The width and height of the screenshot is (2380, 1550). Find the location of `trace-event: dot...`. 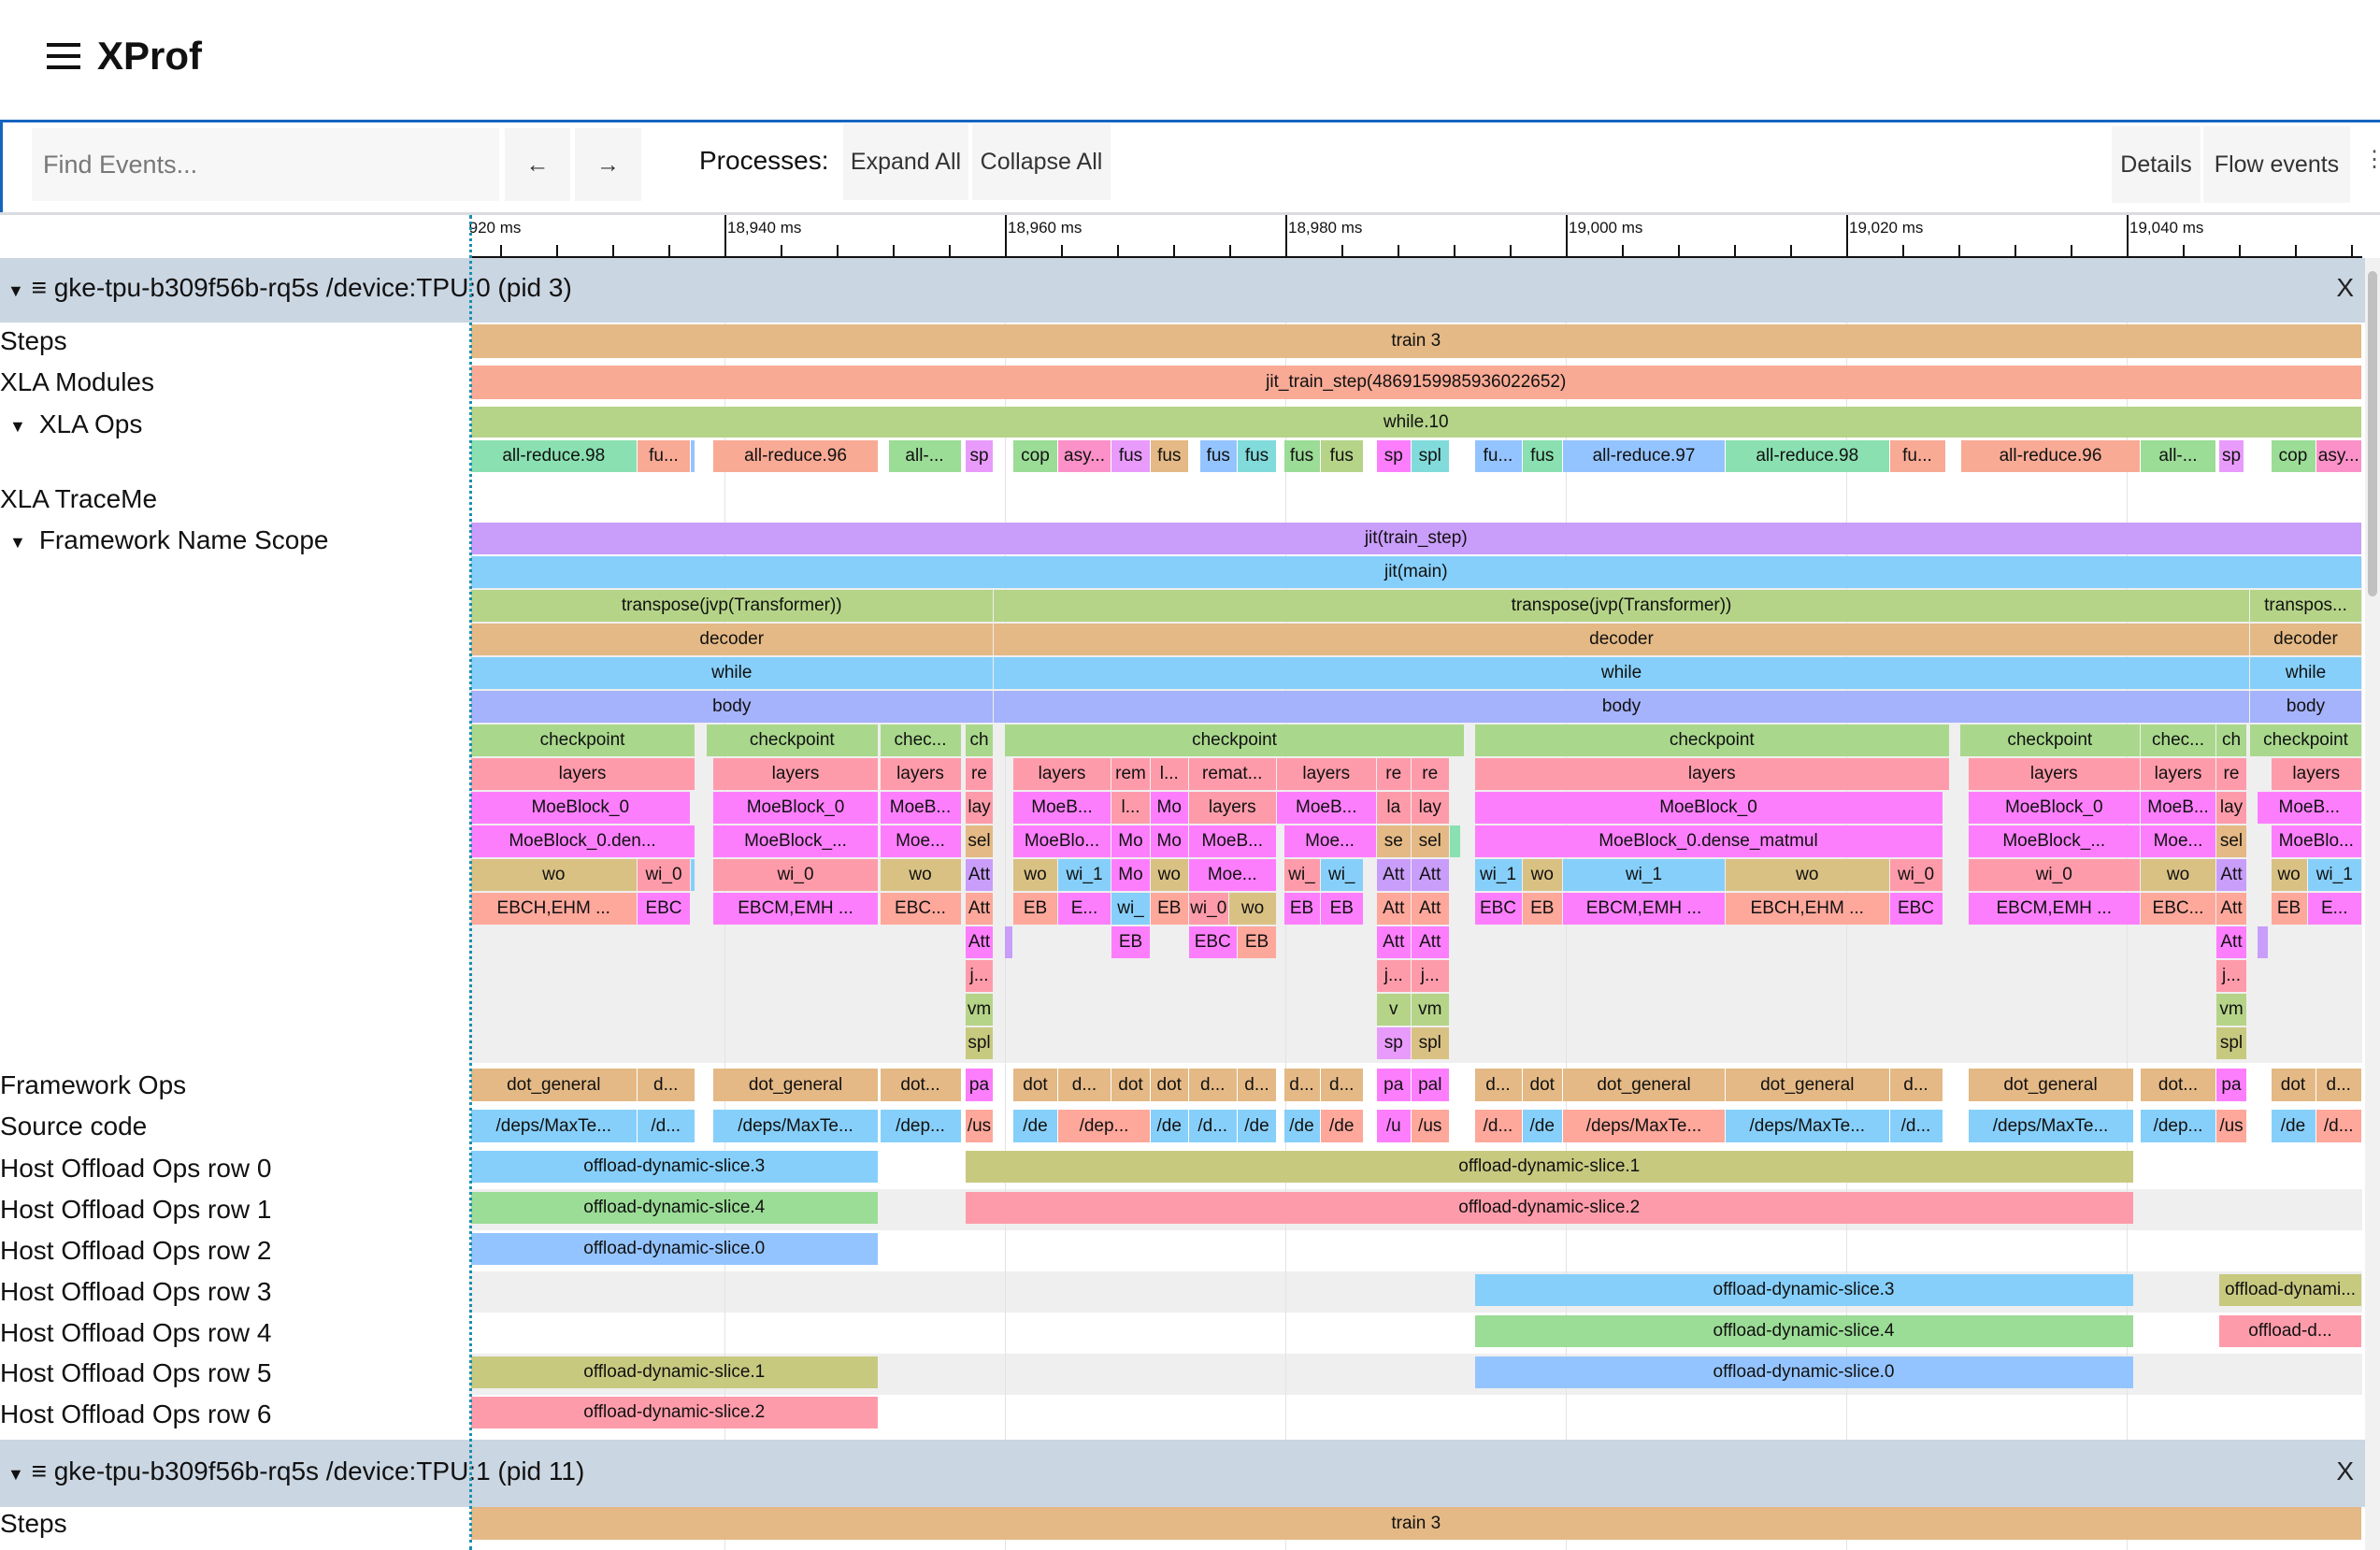

trace-event: dot... is located at coordinates (920, 1085).